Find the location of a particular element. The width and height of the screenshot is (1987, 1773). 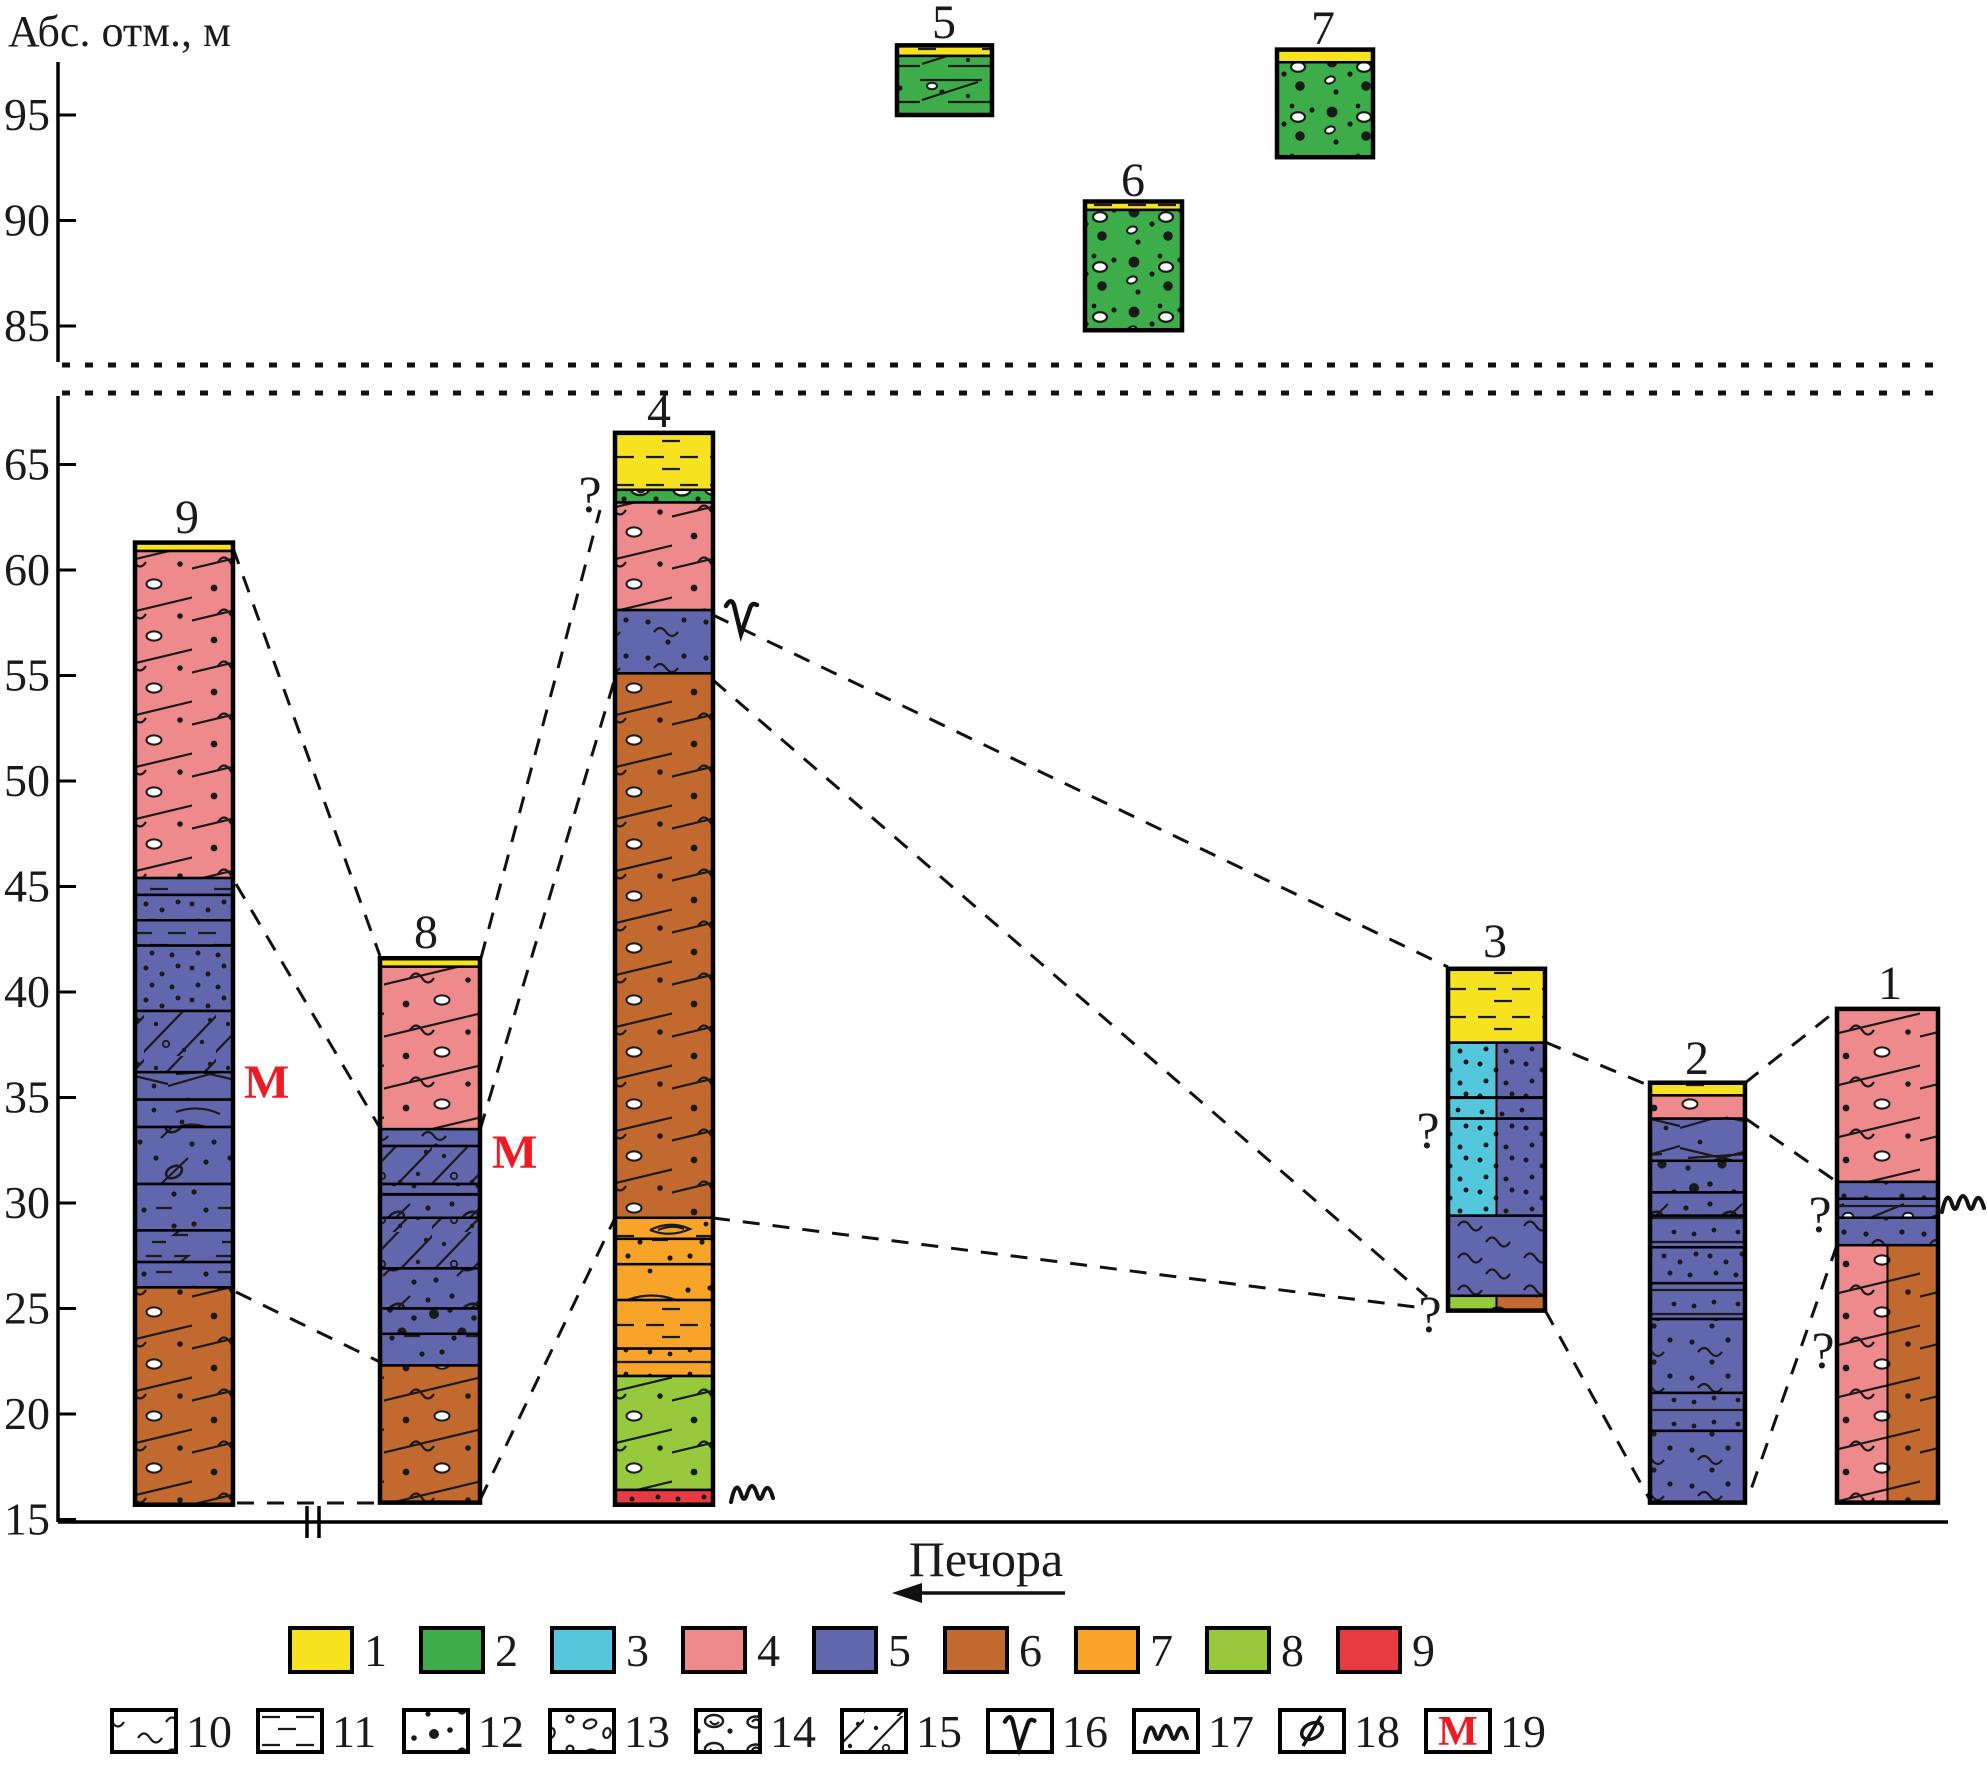

column-9: 9 is located at coordinates (184, 999).